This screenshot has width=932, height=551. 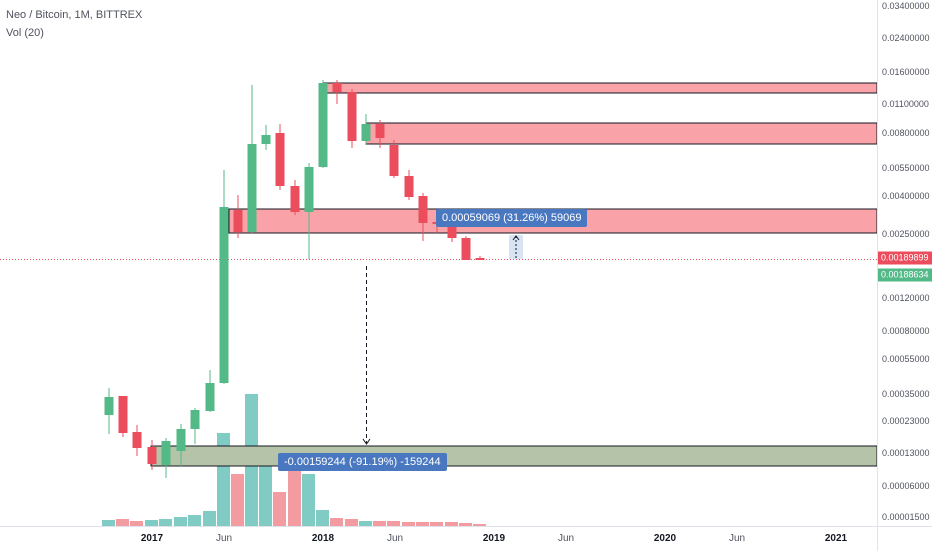 What do you see at coordinates (906, 359) in the screenshot?
I see `price-tick-label: 0.00055000` at bounding box center [906, 359].